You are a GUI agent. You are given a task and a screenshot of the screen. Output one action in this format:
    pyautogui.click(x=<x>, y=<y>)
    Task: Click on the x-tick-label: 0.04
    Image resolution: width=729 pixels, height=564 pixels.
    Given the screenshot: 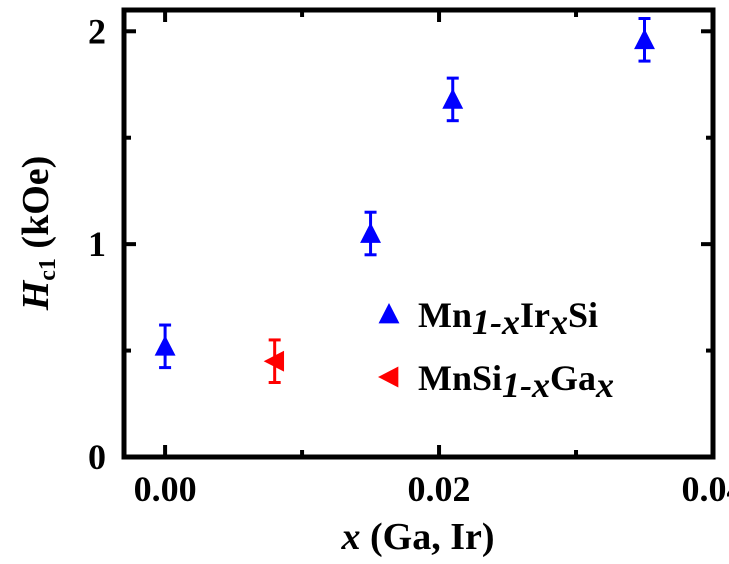 What is the action you would take?
    pyautogui.click(x=705, y=489)
    